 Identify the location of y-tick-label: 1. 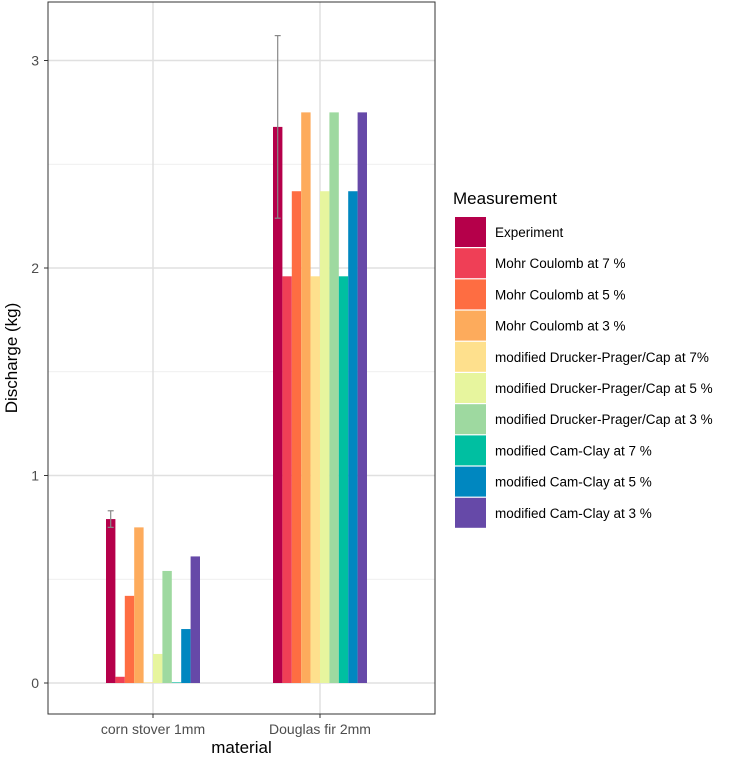
(35, 476).